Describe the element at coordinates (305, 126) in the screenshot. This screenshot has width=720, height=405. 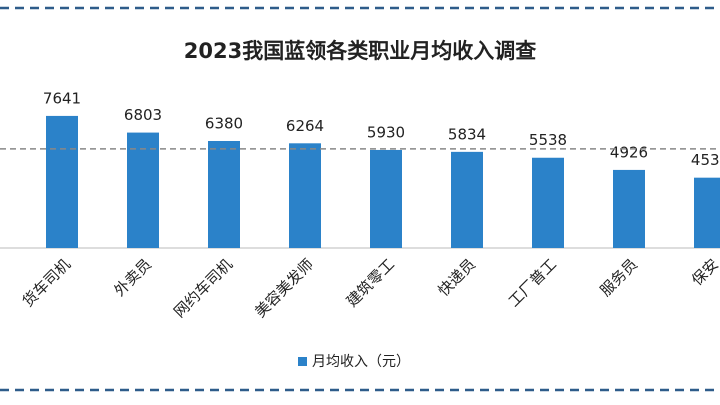
I see `value-label: 6264` at that location.